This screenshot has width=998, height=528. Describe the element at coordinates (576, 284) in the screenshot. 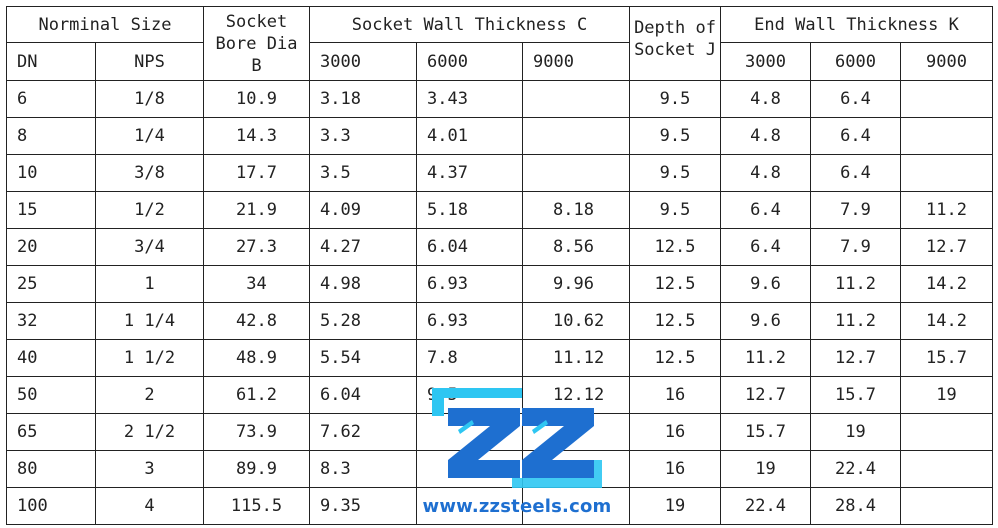

I see `cell-c9000: 9.96` at that location.